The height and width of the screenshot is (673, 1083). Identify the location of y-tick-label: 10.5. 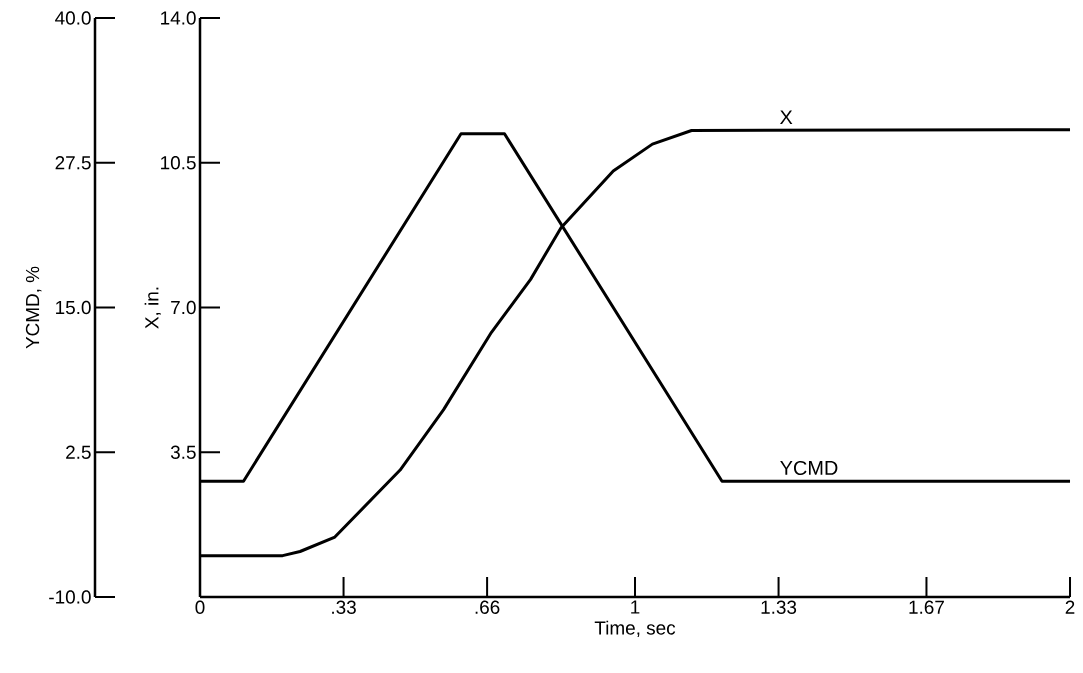
(178, 163).